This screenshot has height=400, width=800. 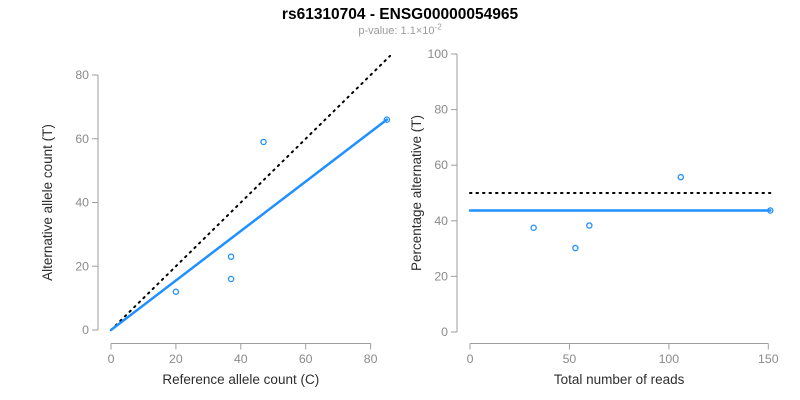 What do you see at coordinates (240, 379) in the screenshot?
I see `x-axis-title: Reference allele count (C)` at bounding box center [240, 379].